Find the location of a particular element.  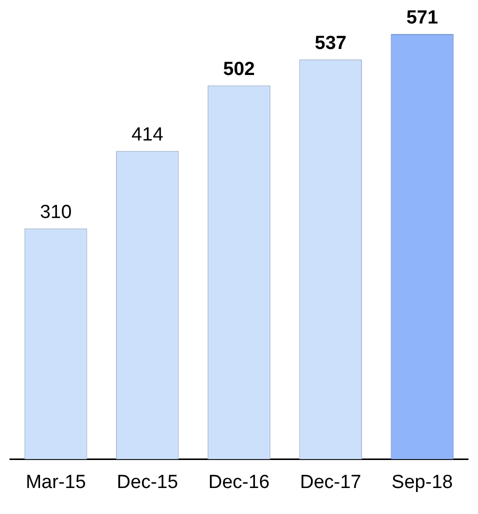

x-tick-label: Mar-15 is located at coordinates (56, 482).